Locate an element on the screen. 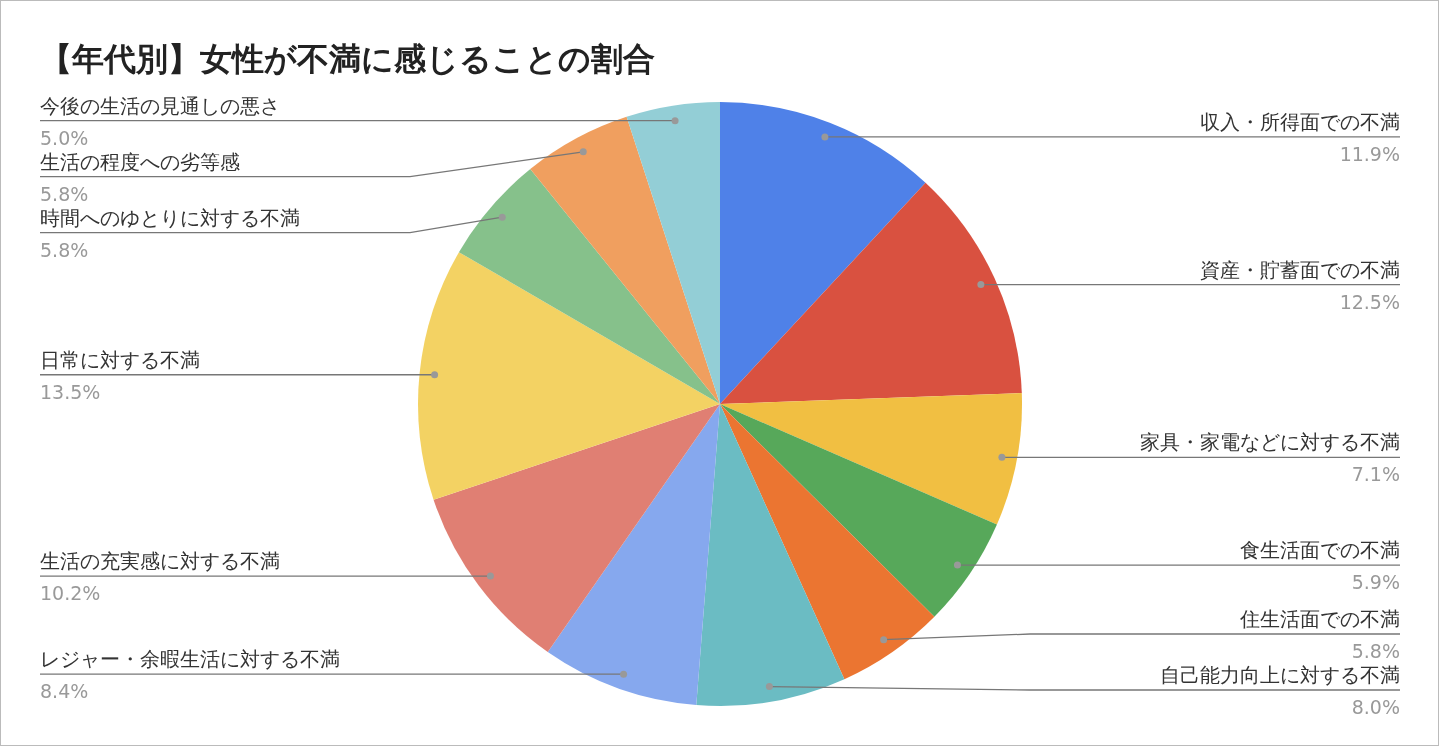 The height and width of the screenshot is (746, 1439). slice-label: 自己能力向上に対する不満 is located at coordinates (1280, 675).